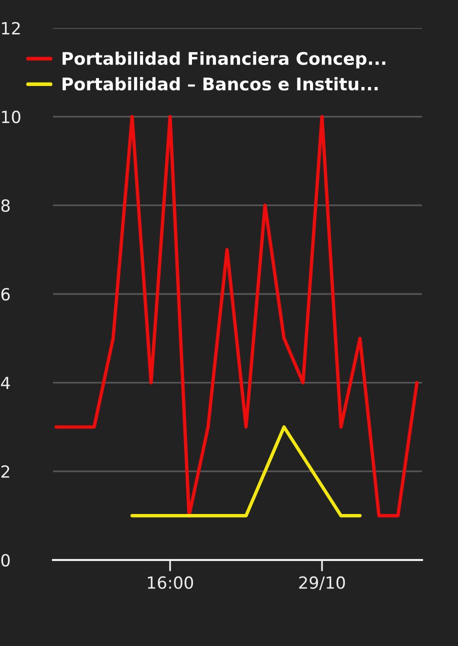 Image resolution: width=458 pixels, height=646 pixels. What do you see at coordinates (5, 294) in the screenshot?
I see `y-tick-label: 6` at bounding box center [5, 294].